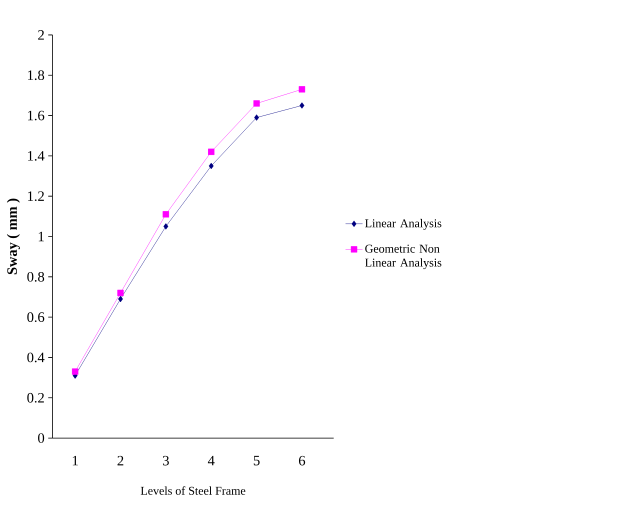  I want to click on x-tick-label: 4, so click(211, 461).